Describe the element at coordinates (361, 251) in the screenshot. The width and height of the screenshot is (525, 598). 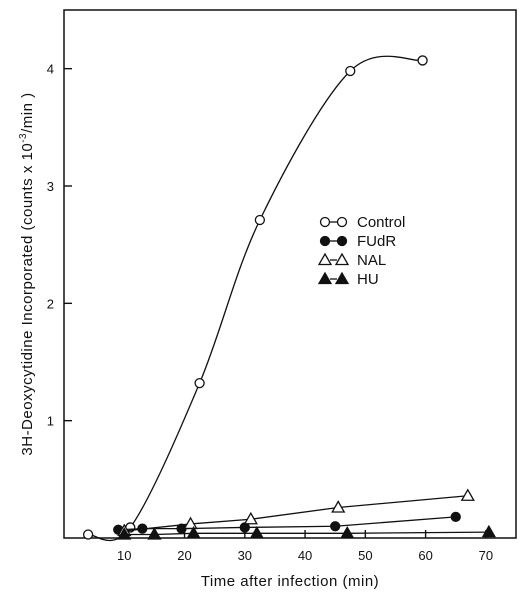
I see `legend: Control FUdR NAL HU` at that location.